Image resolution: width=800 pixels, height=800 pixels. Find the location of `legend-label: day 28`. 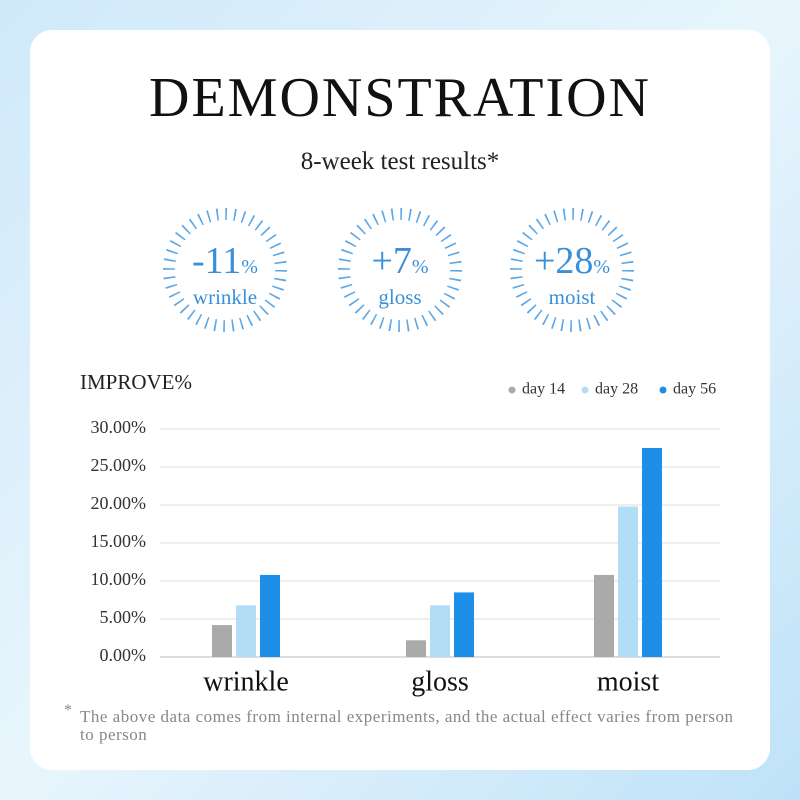

legend-label: day 28 is located at coordinates (616, 389).